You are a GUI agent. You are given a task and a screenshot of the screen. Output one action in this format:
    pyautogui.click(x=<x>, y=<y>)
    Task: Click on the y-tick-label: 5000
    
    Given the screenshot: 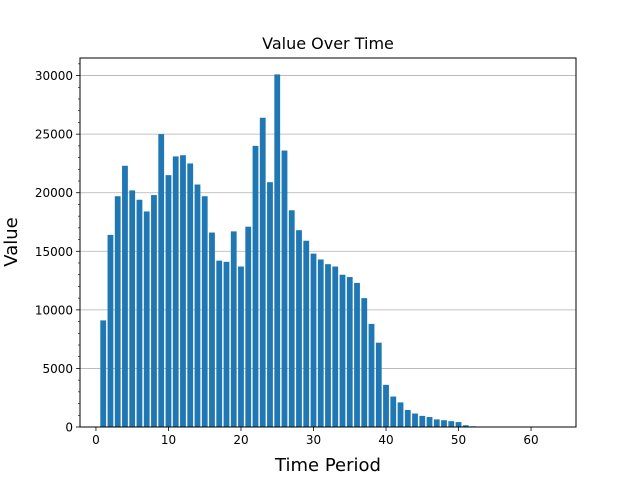 What is the action you would take?
    pyautogui.click(x=57, y=369)
    